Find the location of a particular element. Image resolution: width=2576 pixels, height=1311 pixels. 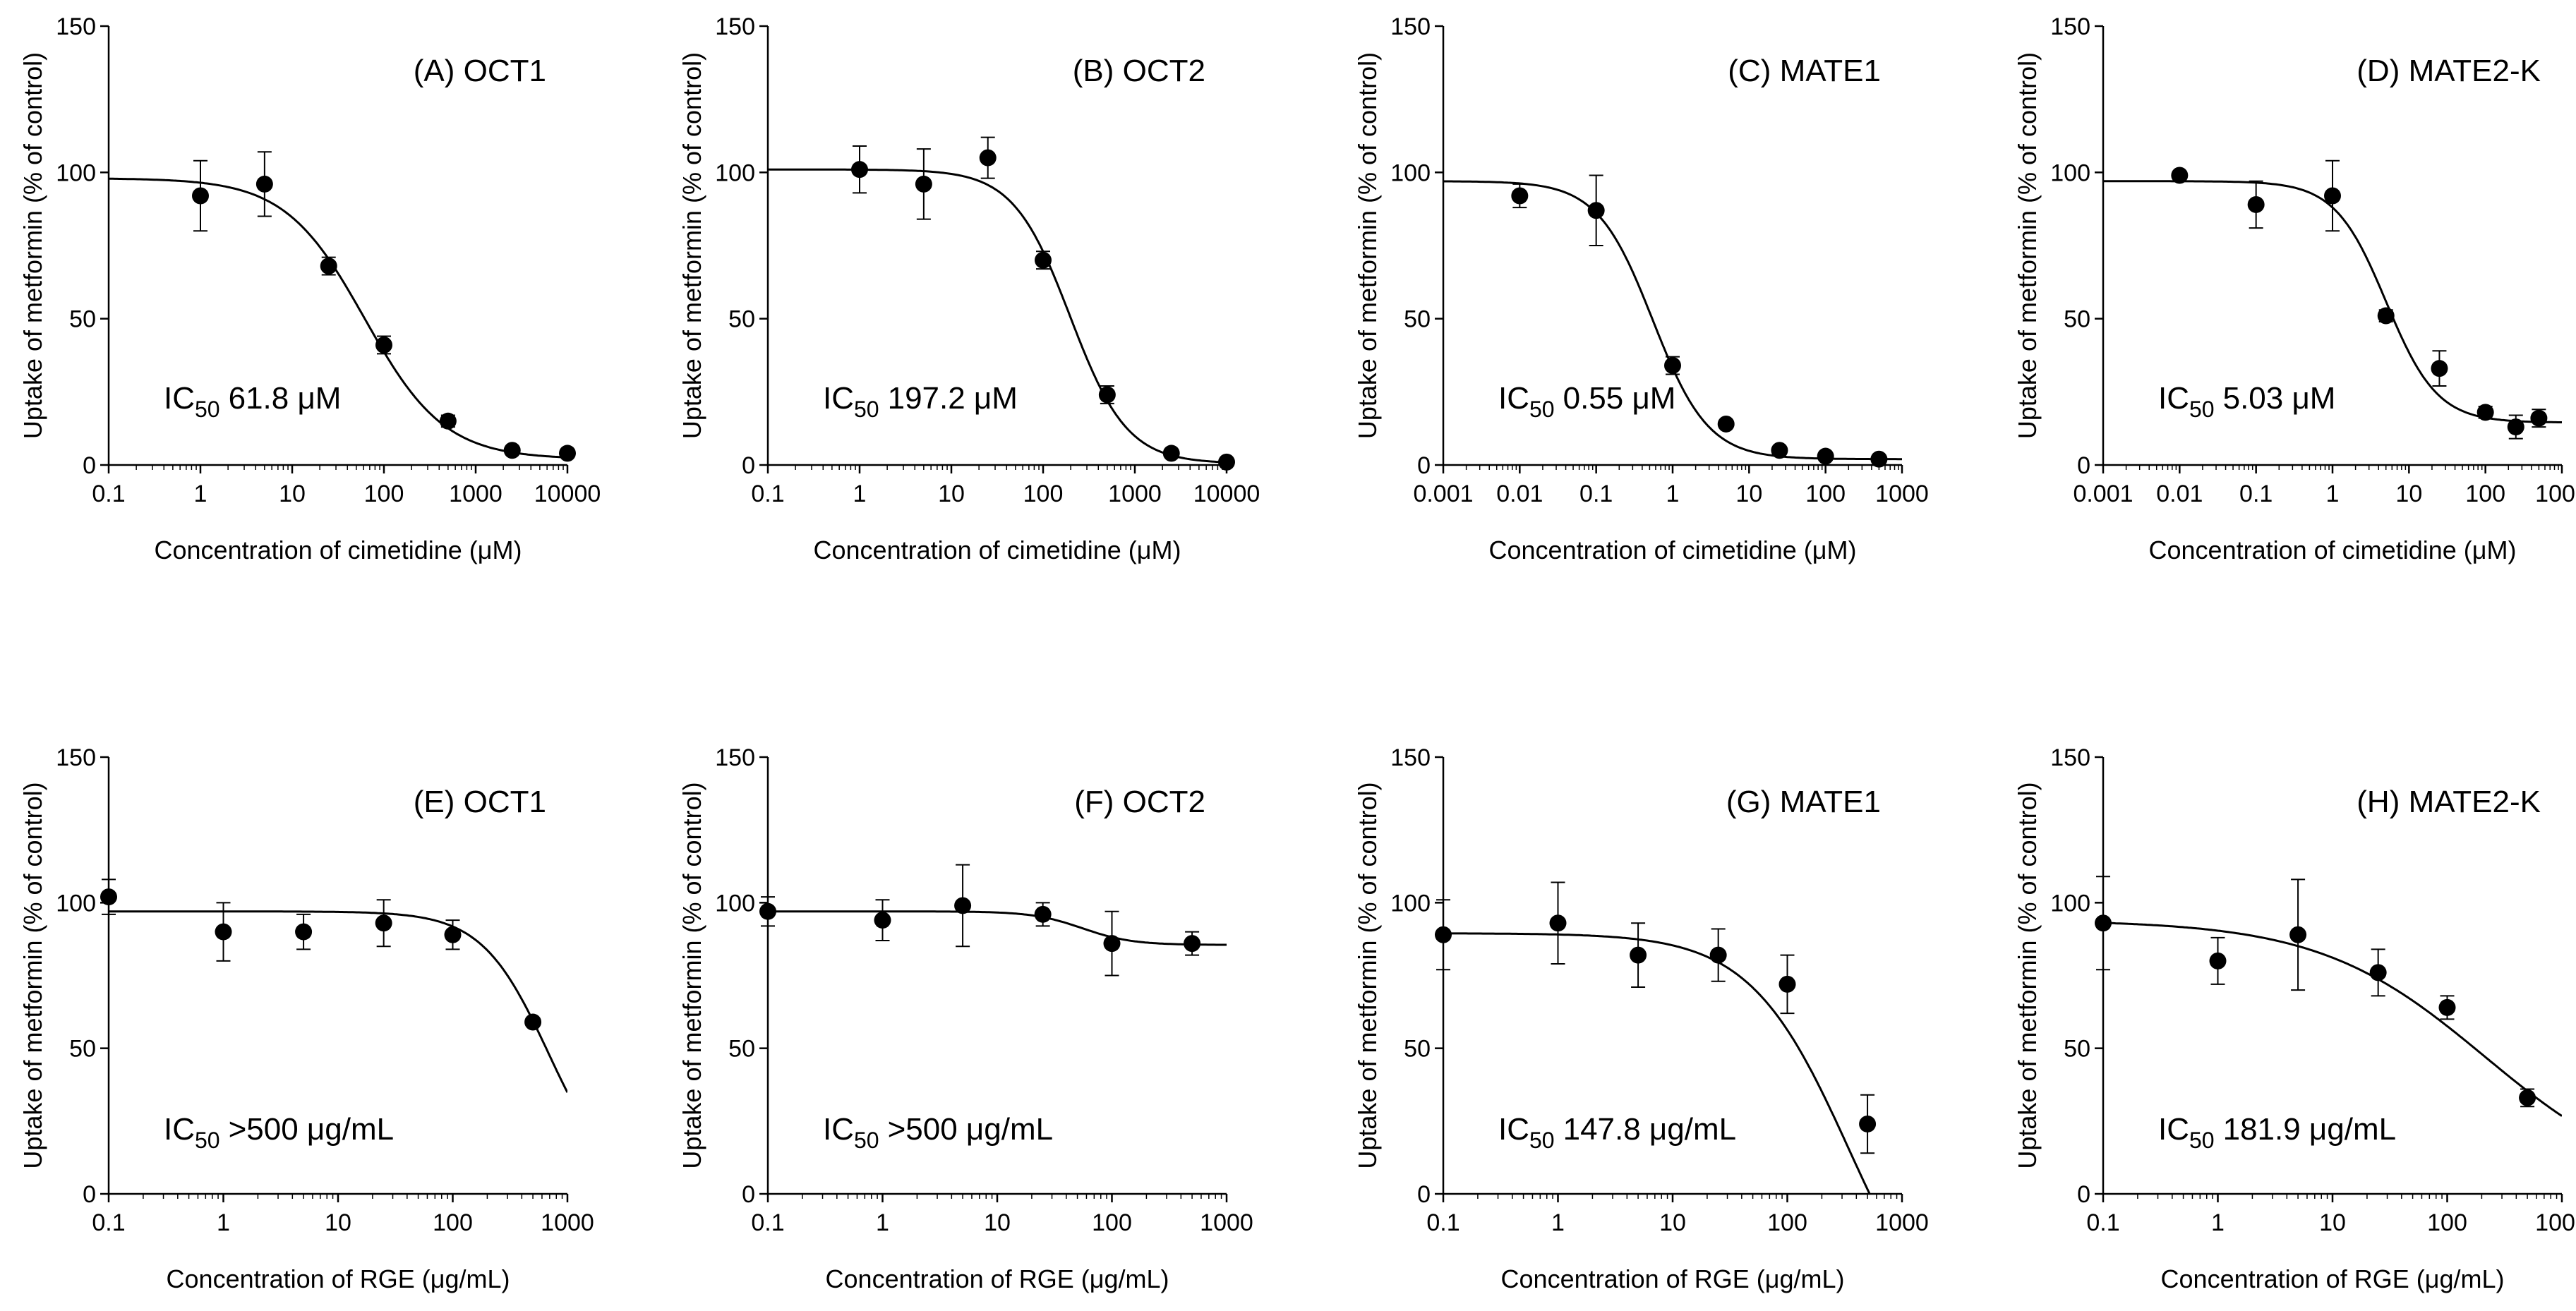

panel-b-x-tick-label: 1000 is located at coordinates (1135, 494).